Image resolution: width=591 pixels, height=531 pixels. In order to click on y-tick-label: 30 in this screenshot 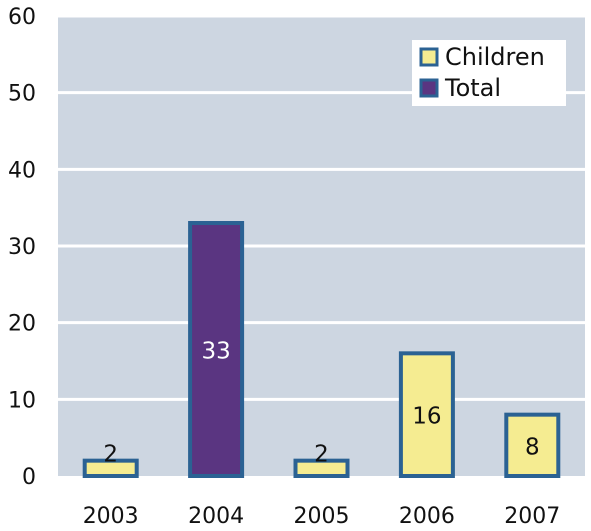, I will do `click(22, 247)`.